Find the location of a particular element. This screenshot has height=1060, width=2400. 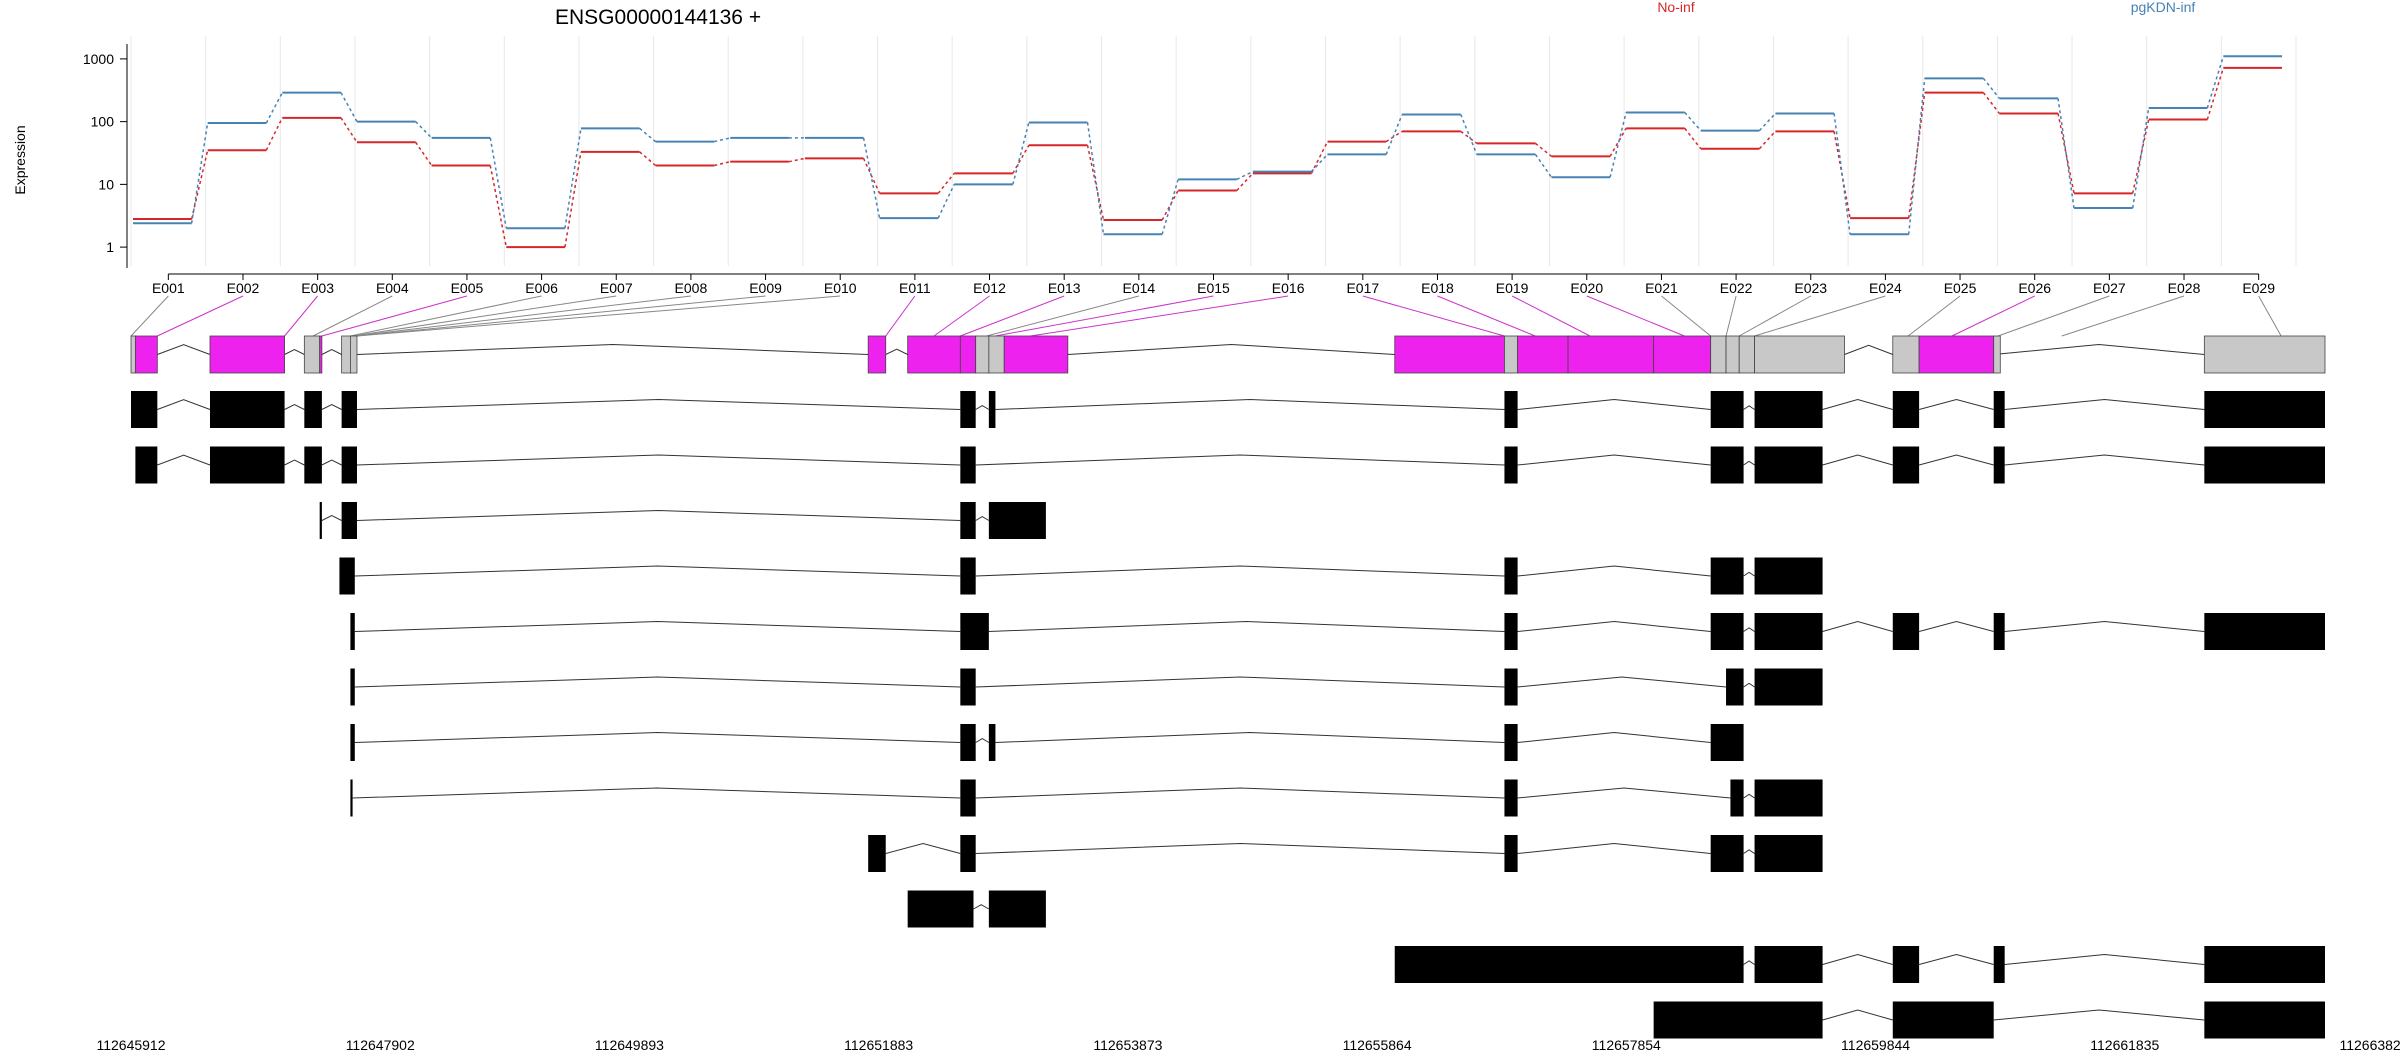

exon-label: E021 is located at coordinates (1661, 288).